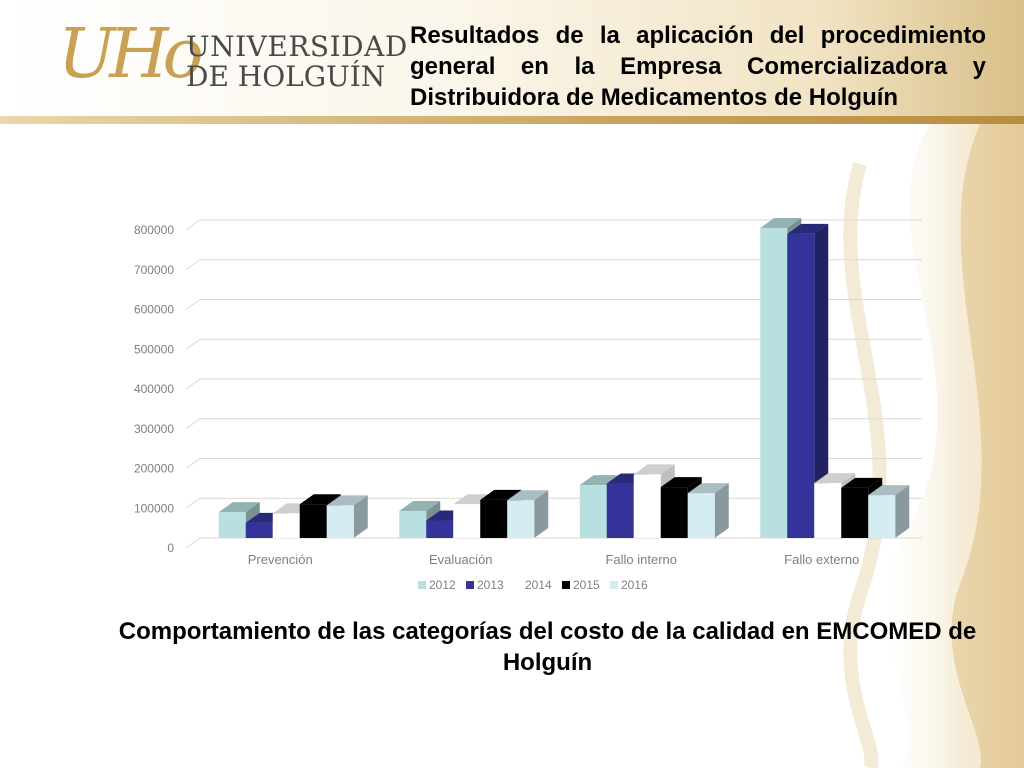  Describe the element at coordinates (154, 349) in the screenshot. I see `y-tick-label: 500000` at that location.